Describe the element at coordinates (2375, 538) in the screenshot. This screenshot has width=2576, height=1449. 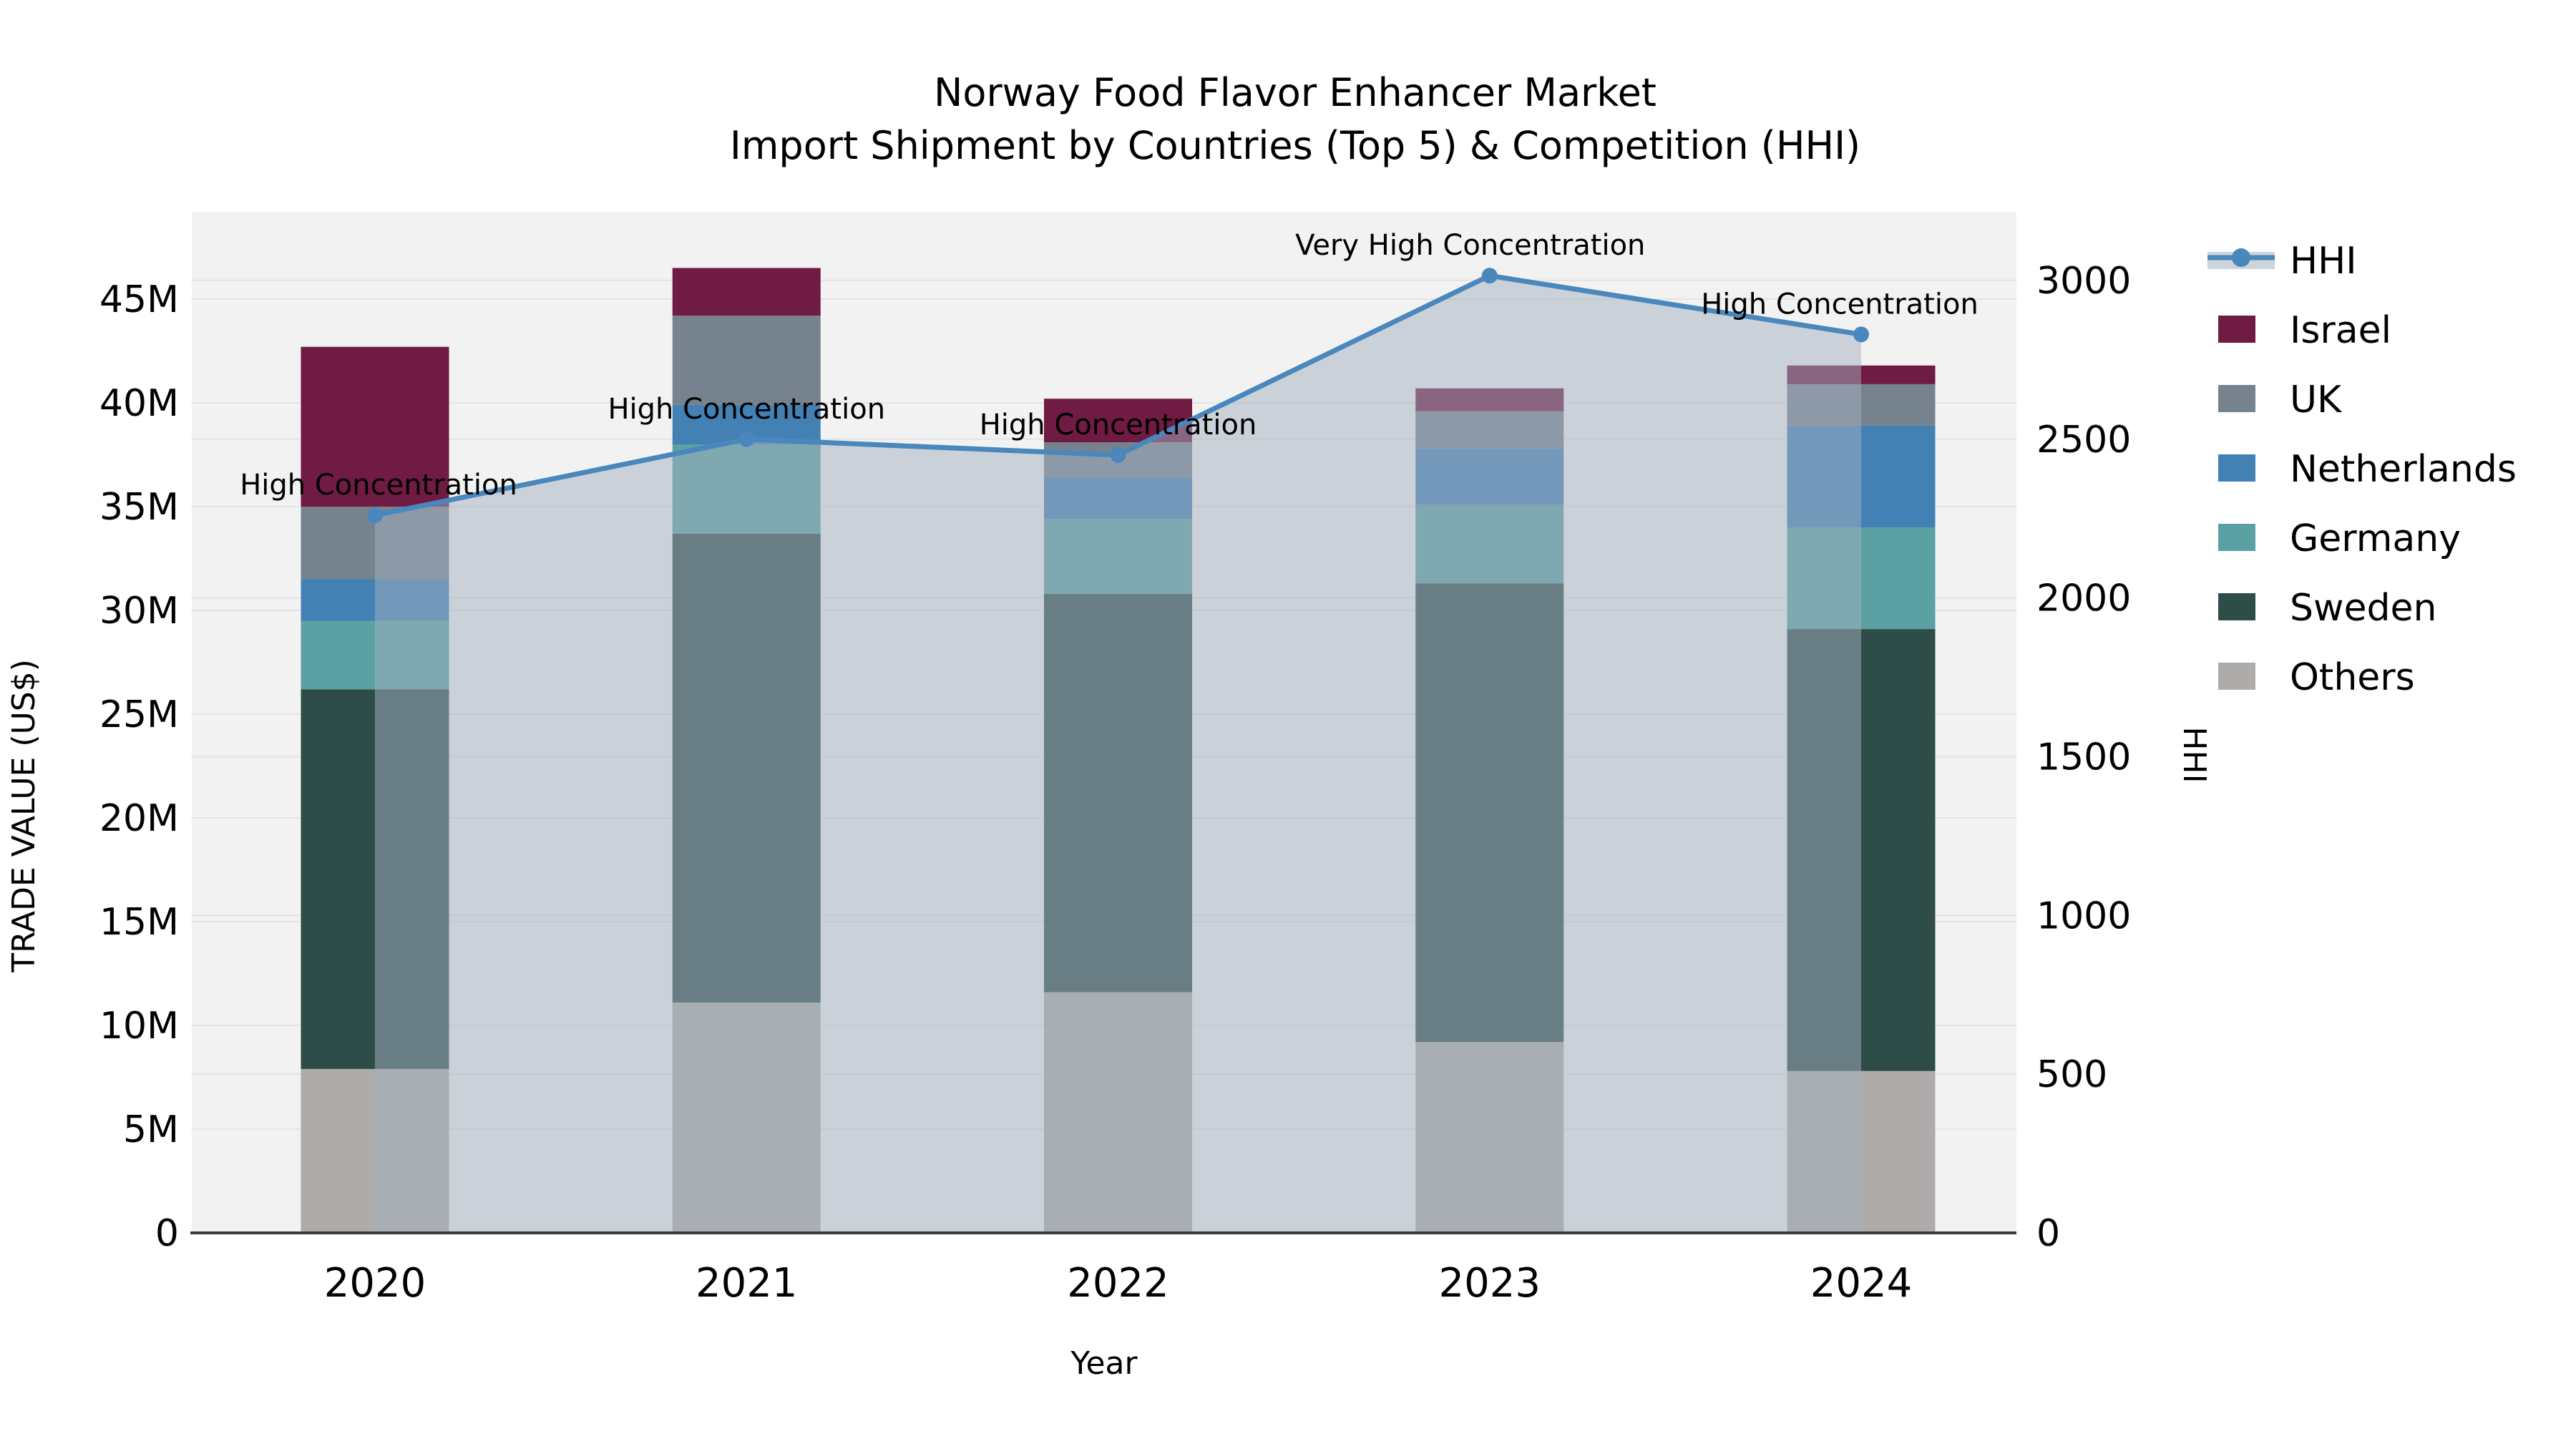
I see `legend-label: Germany` at that location.